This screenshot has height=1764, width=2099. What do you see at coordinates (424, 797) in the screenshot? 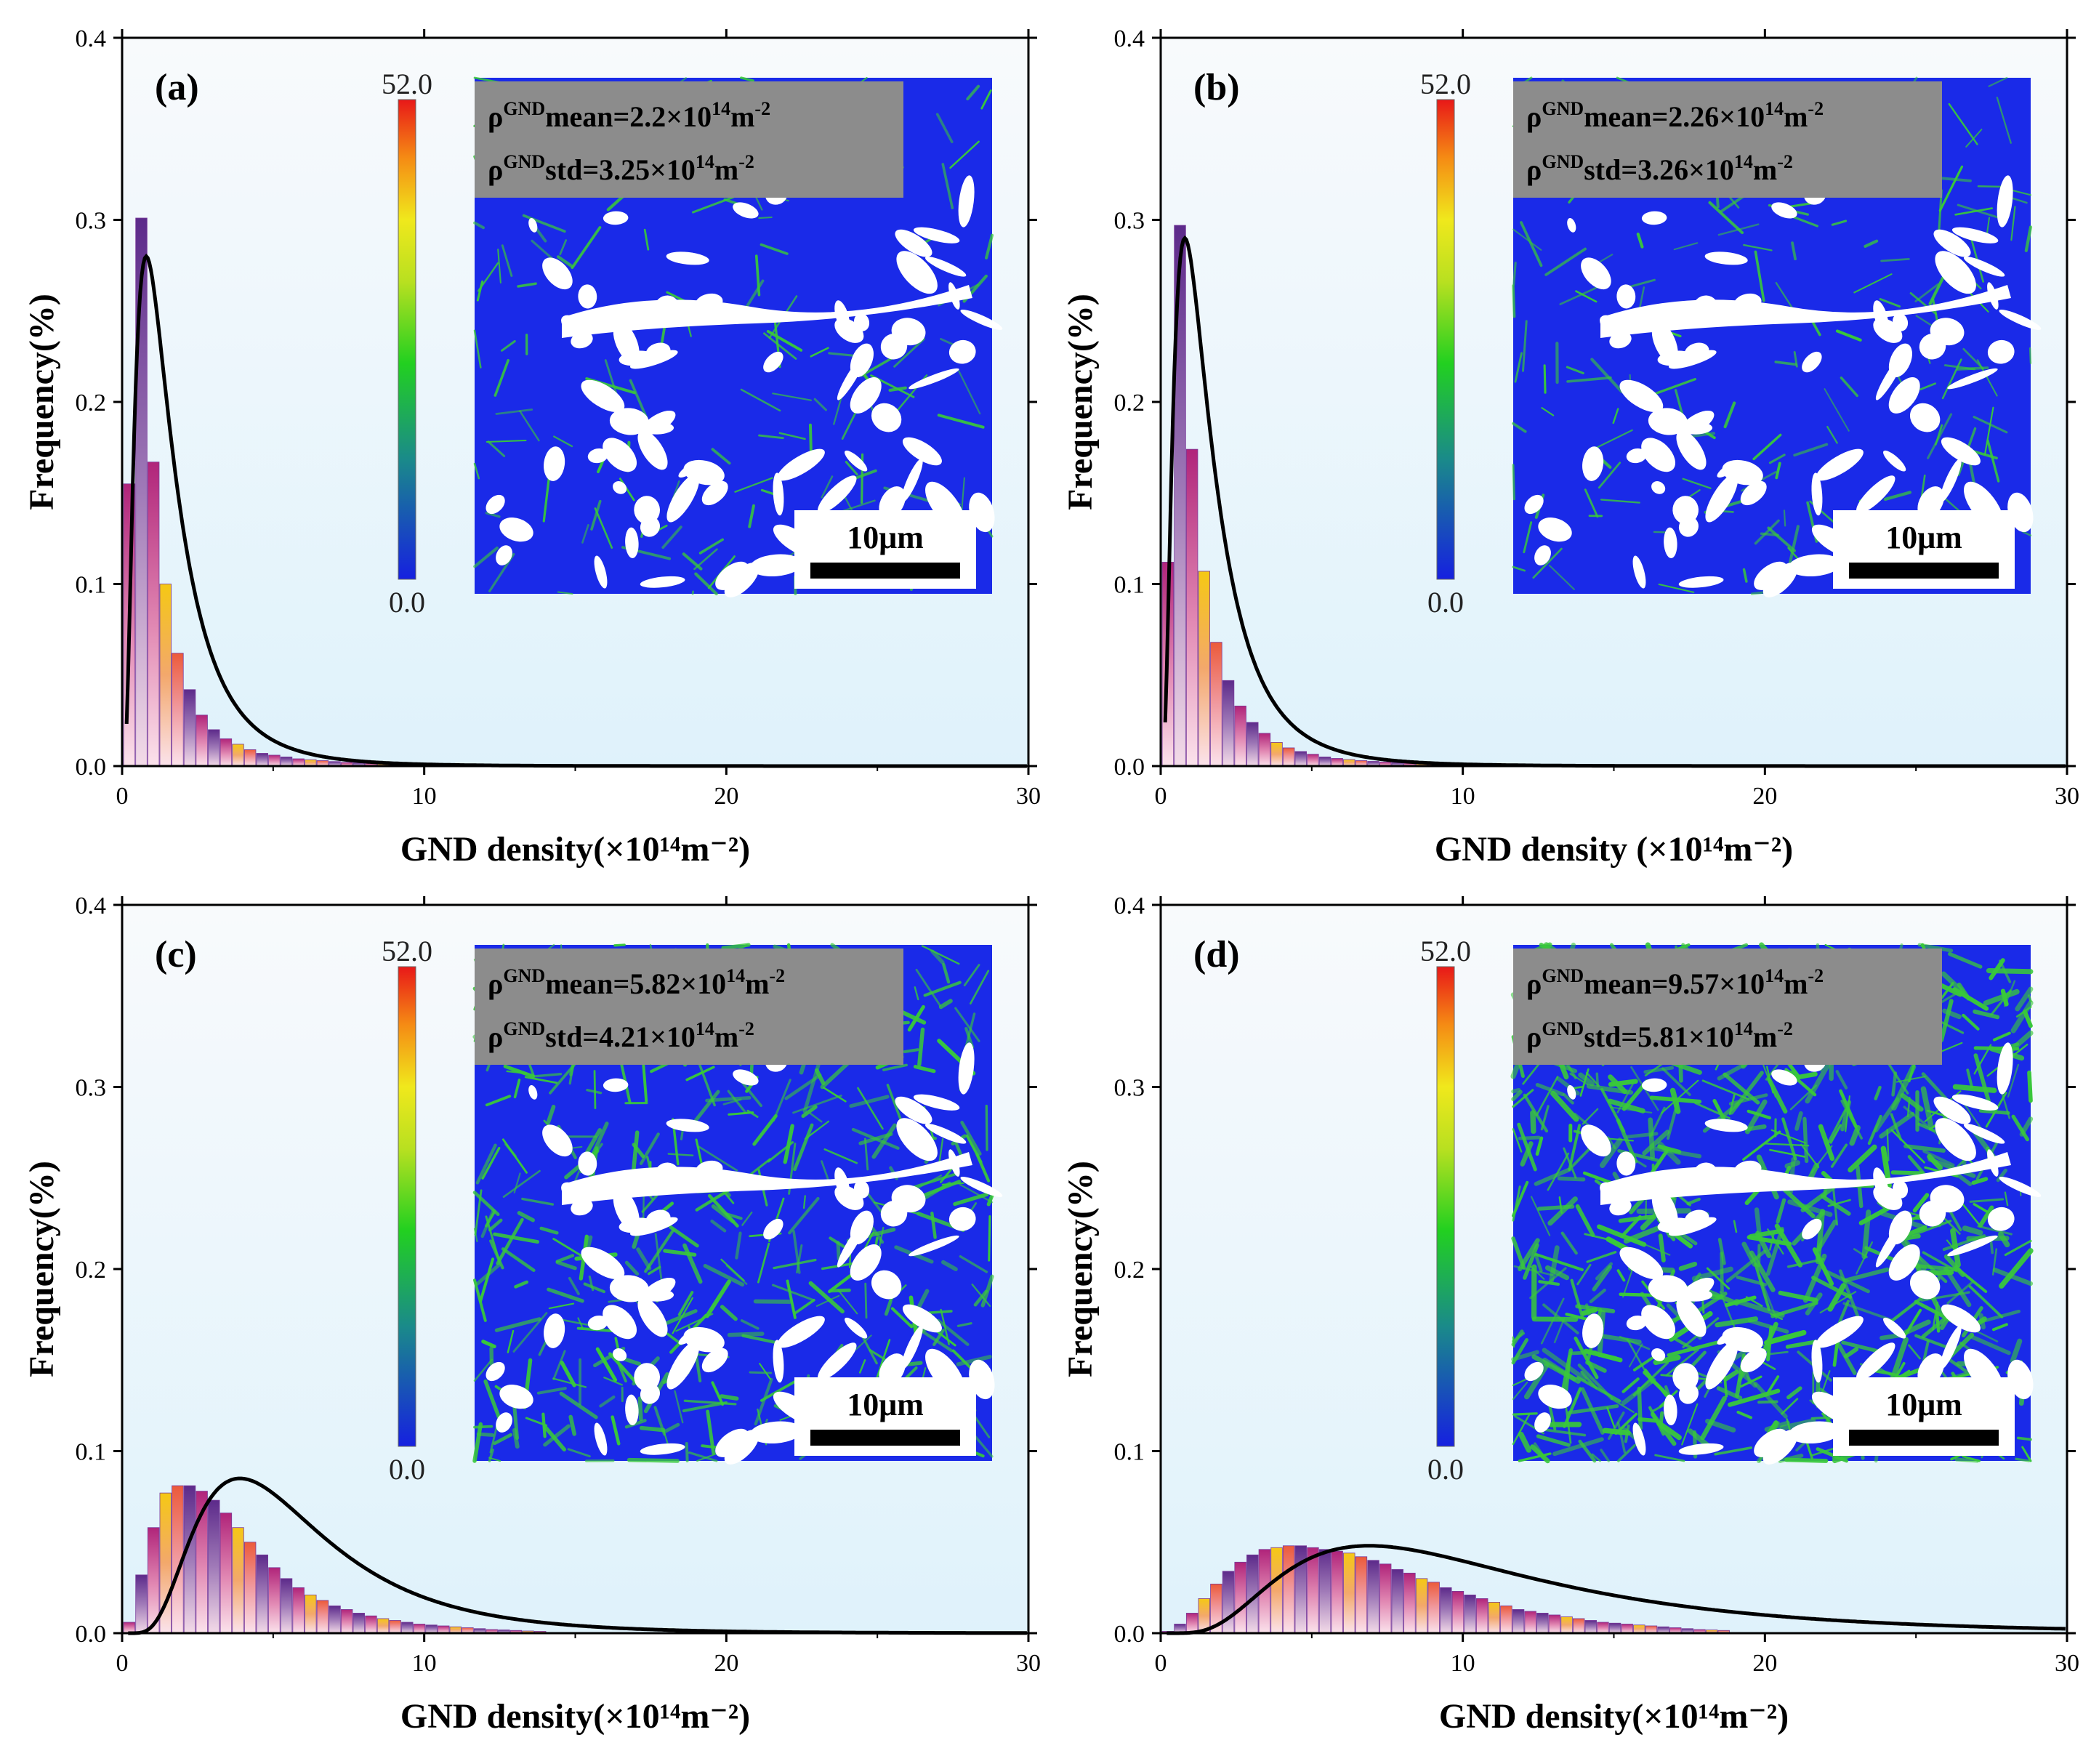
I see `x-tick-label: 10` at bounding box center [424, 797].